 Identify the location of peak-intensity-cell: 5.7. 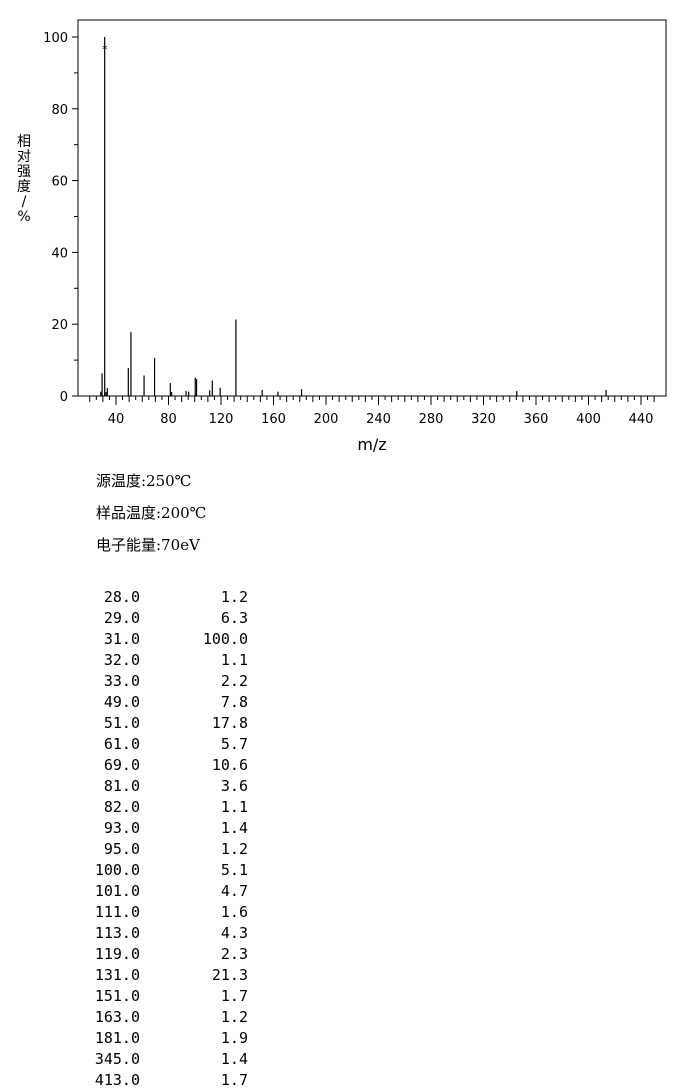
(234, 744).